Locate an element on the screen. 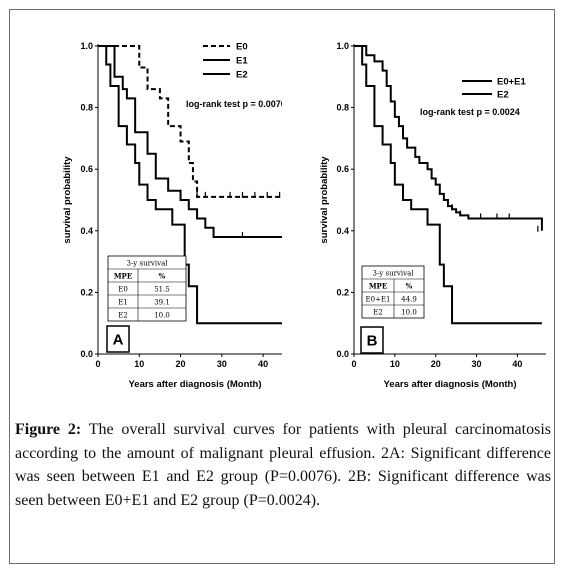 This screenshot has width=564, height=573. legend-label: E1 is located at coordinates (242, 61).